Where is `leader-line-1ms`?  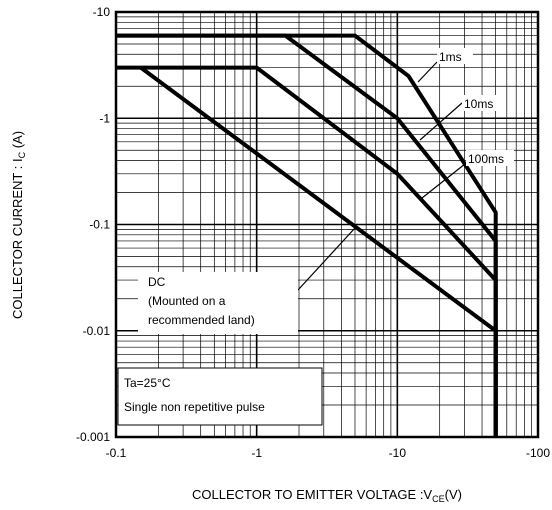 leader-line-1ms is located at coordinates (427, 72).